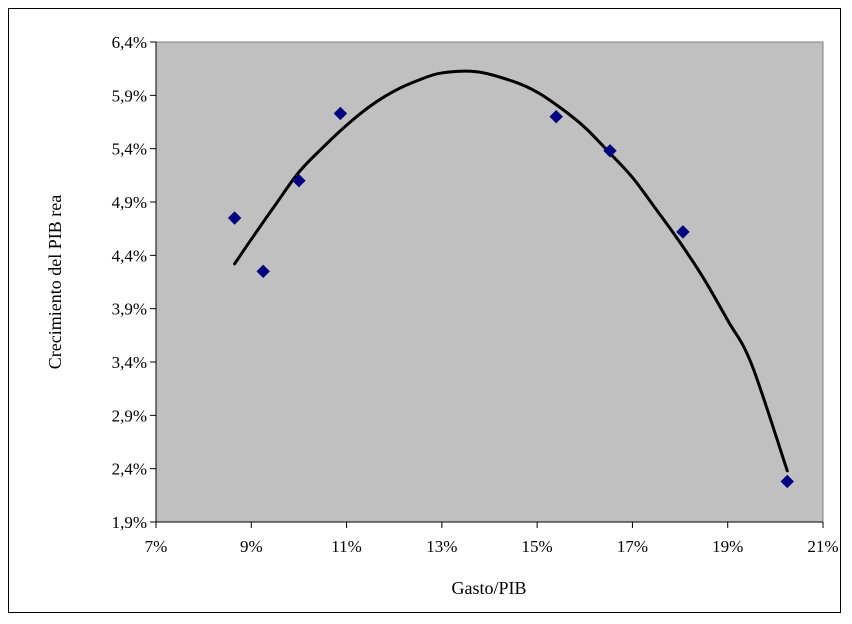  Describe the element at coordinates (537, 546) in the screenshot. I see `x-tick-label: 15%` at that location.